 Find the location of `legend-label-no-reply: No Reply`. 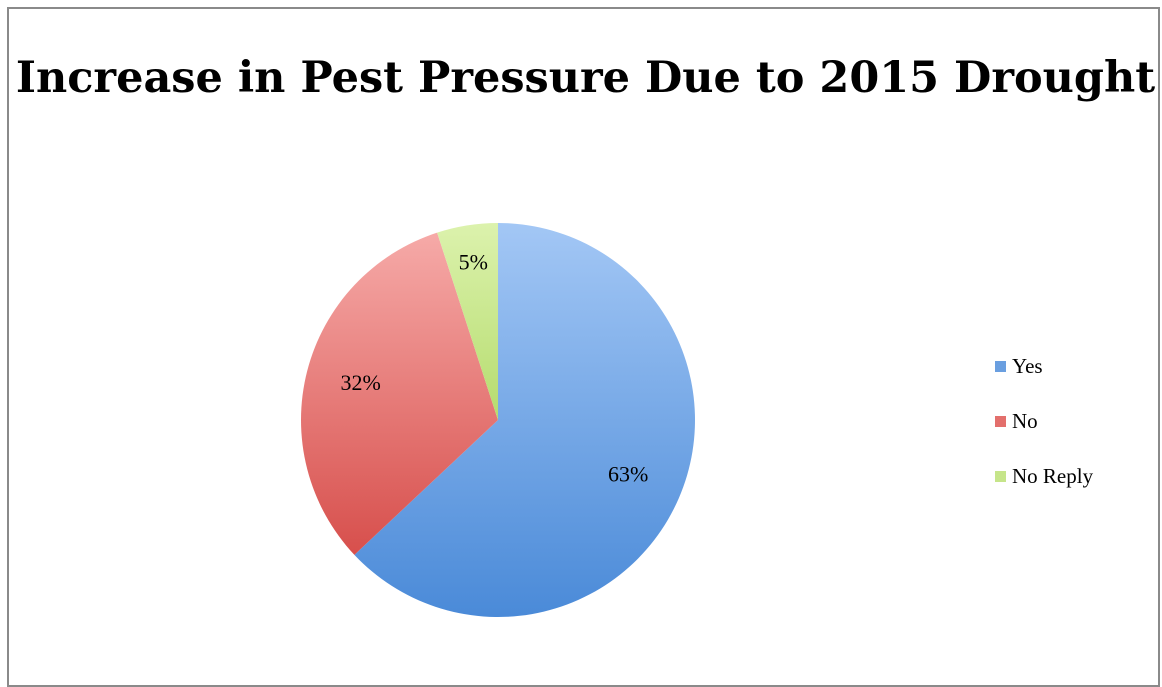

legend-label-no-reply: No Reply is located at coordinates (1053, 475).